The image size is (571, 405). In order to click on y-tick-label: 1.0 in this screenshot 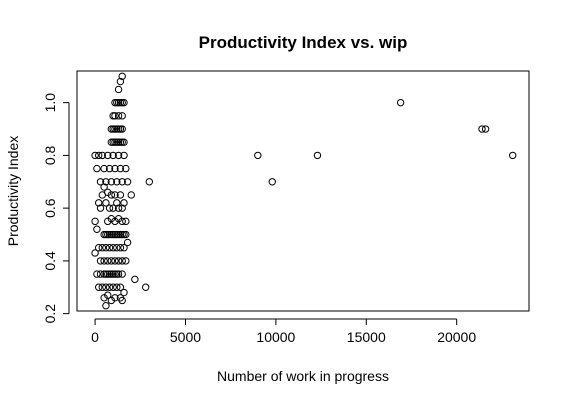, I will do `click(50, 103)`.